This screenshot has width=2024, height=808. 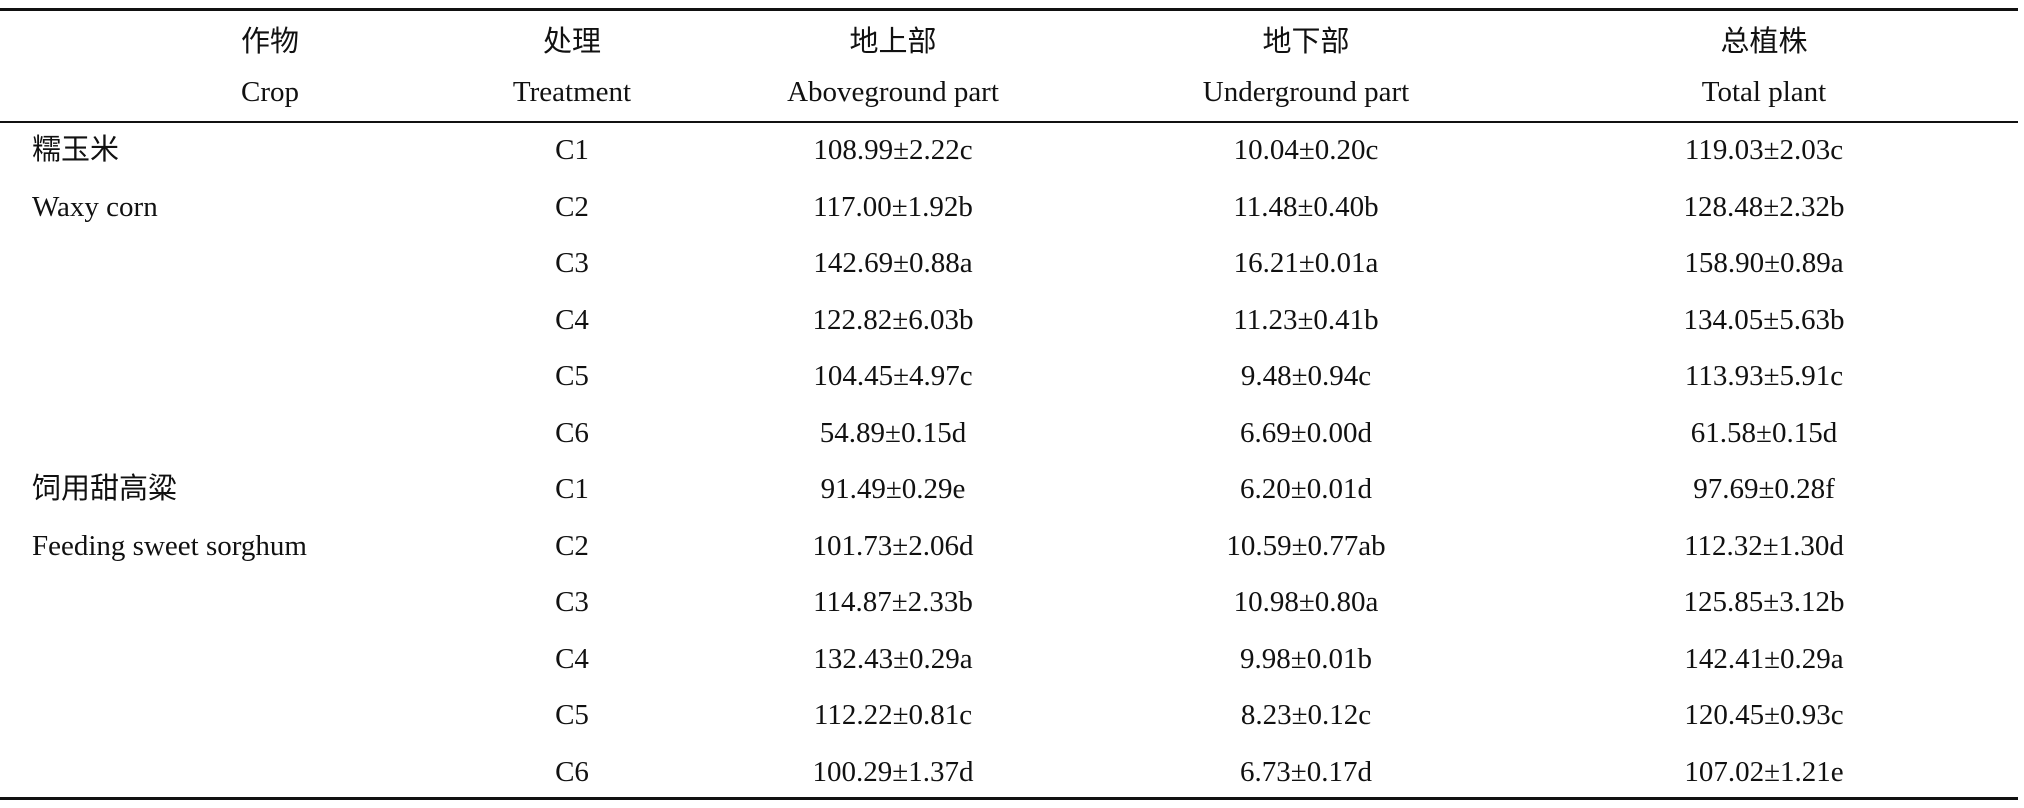 I want to click on value-cell: 112.22±0.81c, so click(x=893, y=715).